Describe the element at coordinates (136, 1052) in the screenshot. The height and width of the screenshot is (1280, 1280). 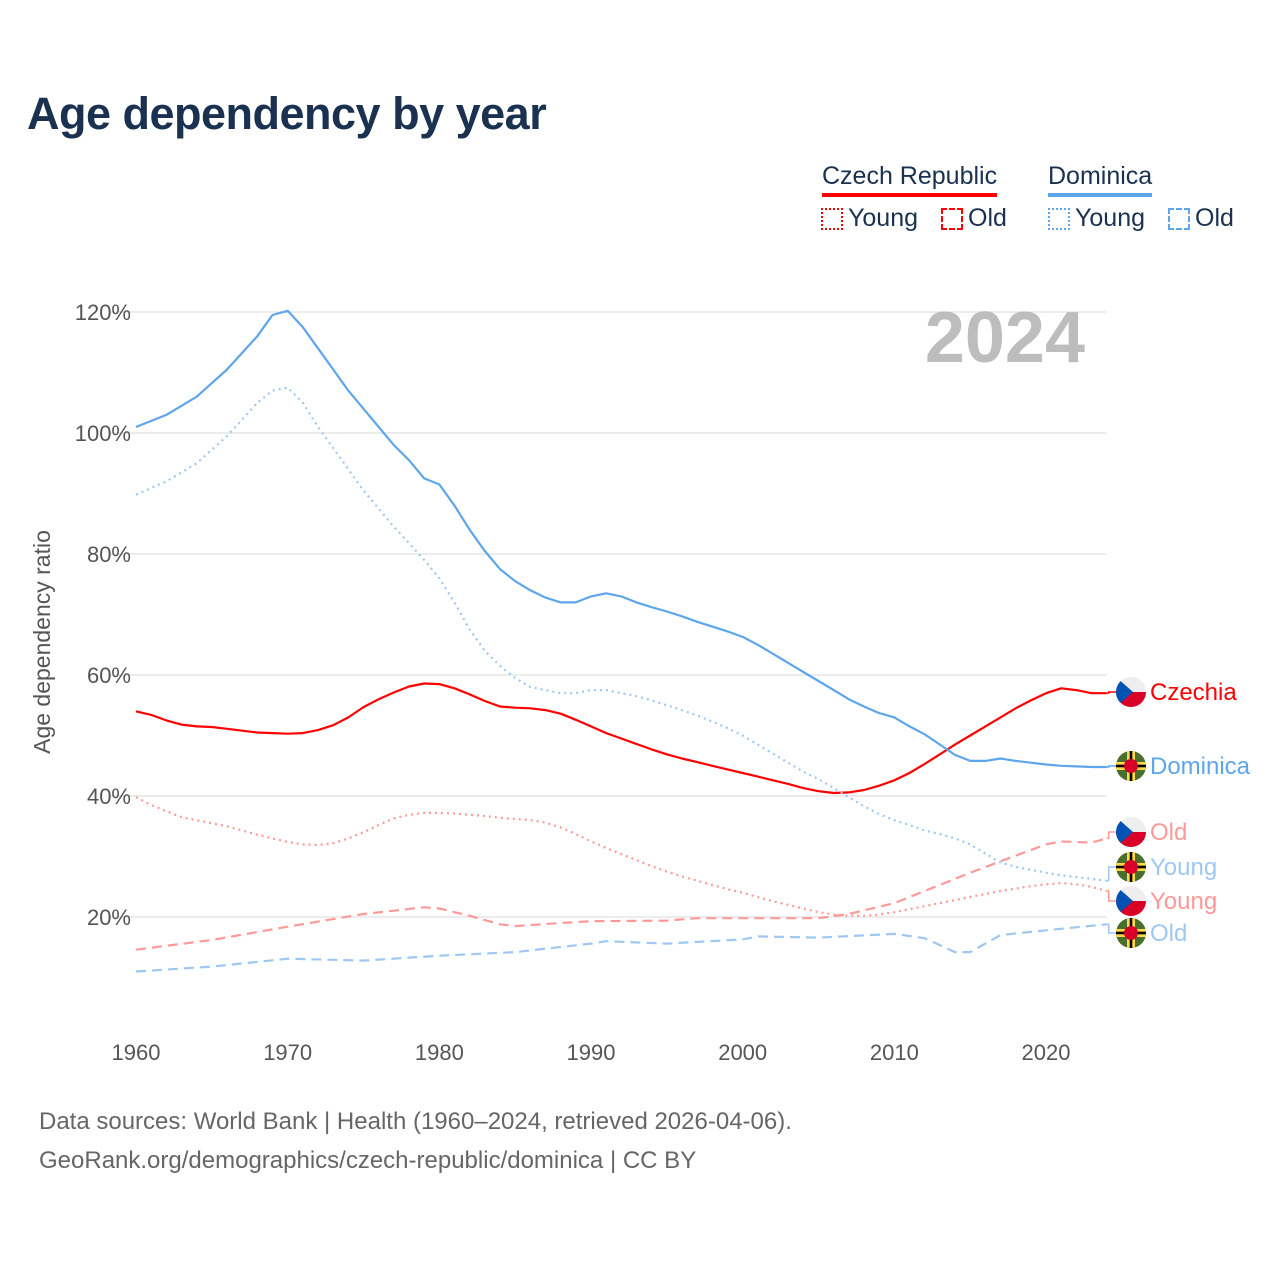
I see `x-tick-label: 1960` at that location.